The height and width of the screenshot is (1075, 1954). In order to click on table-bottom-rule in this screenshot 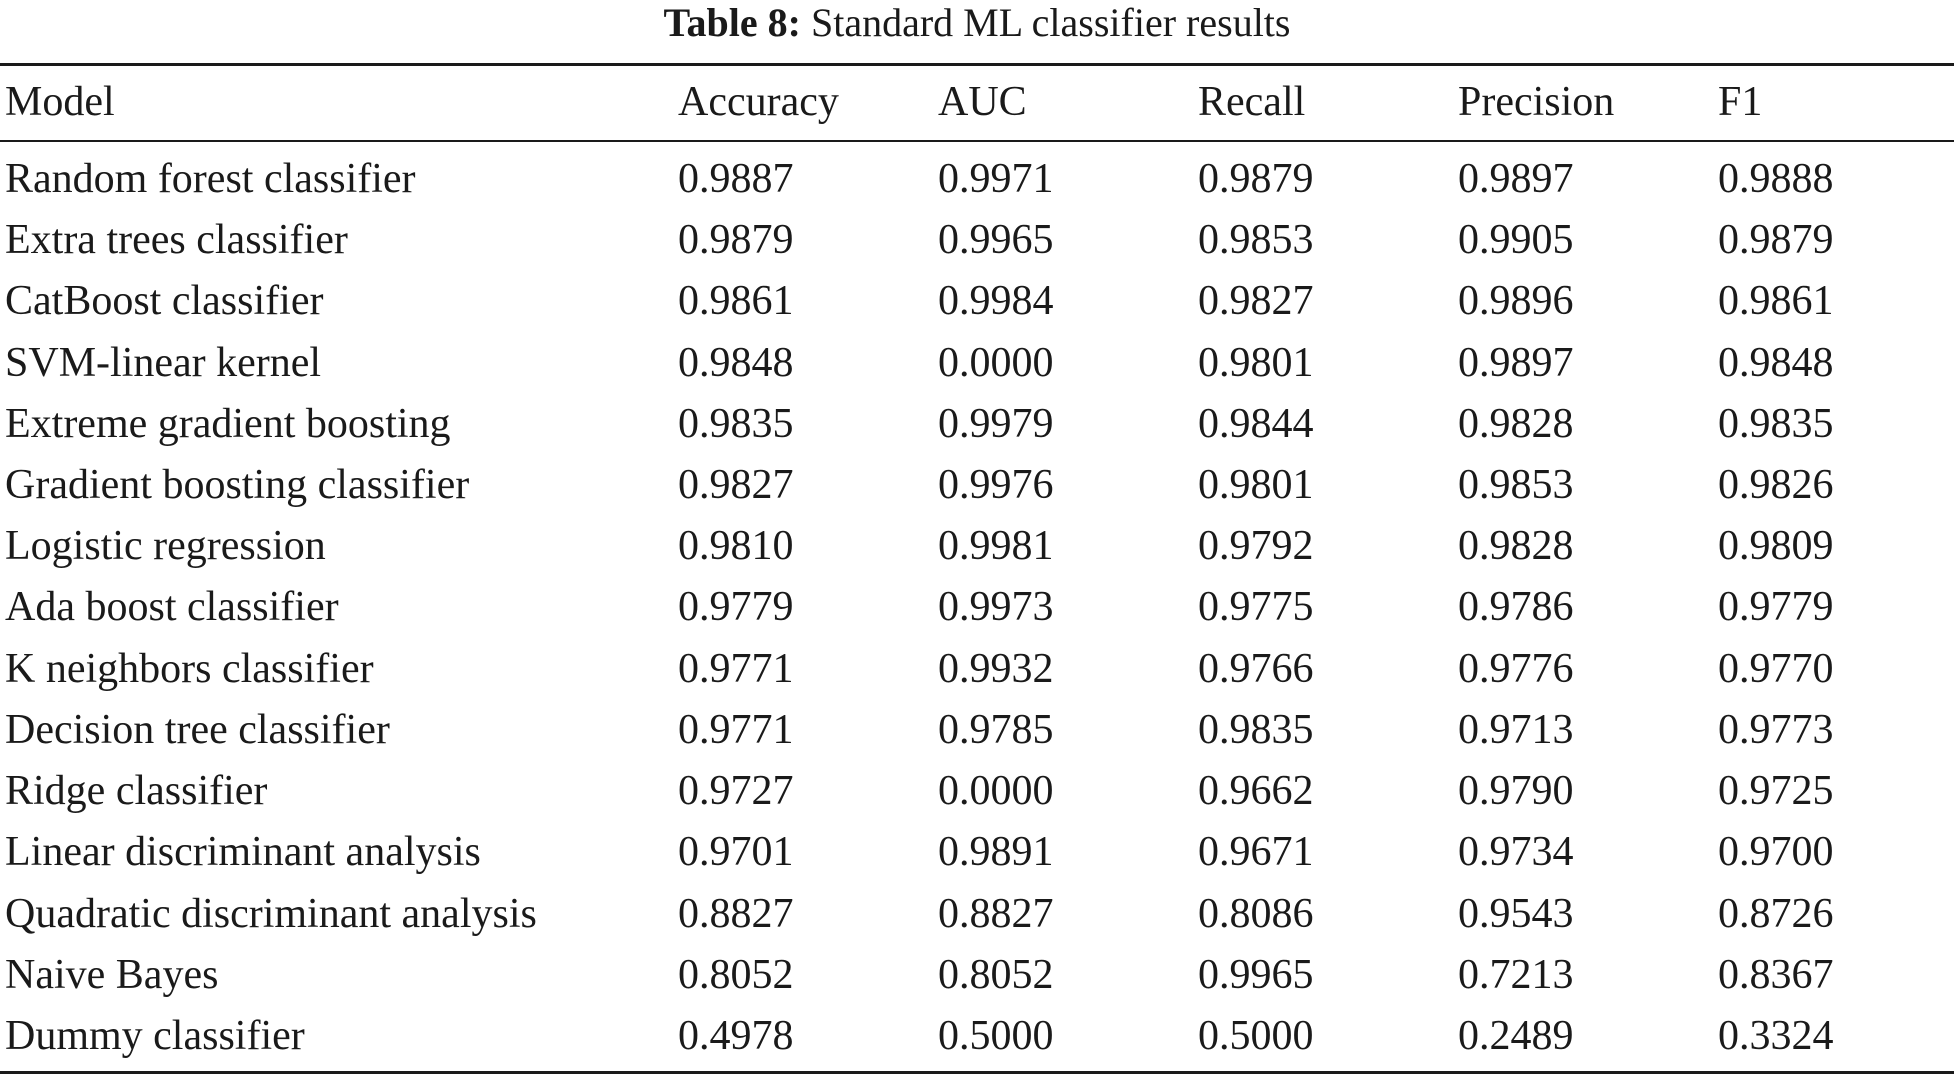, I will do `click(977, 1072)`.